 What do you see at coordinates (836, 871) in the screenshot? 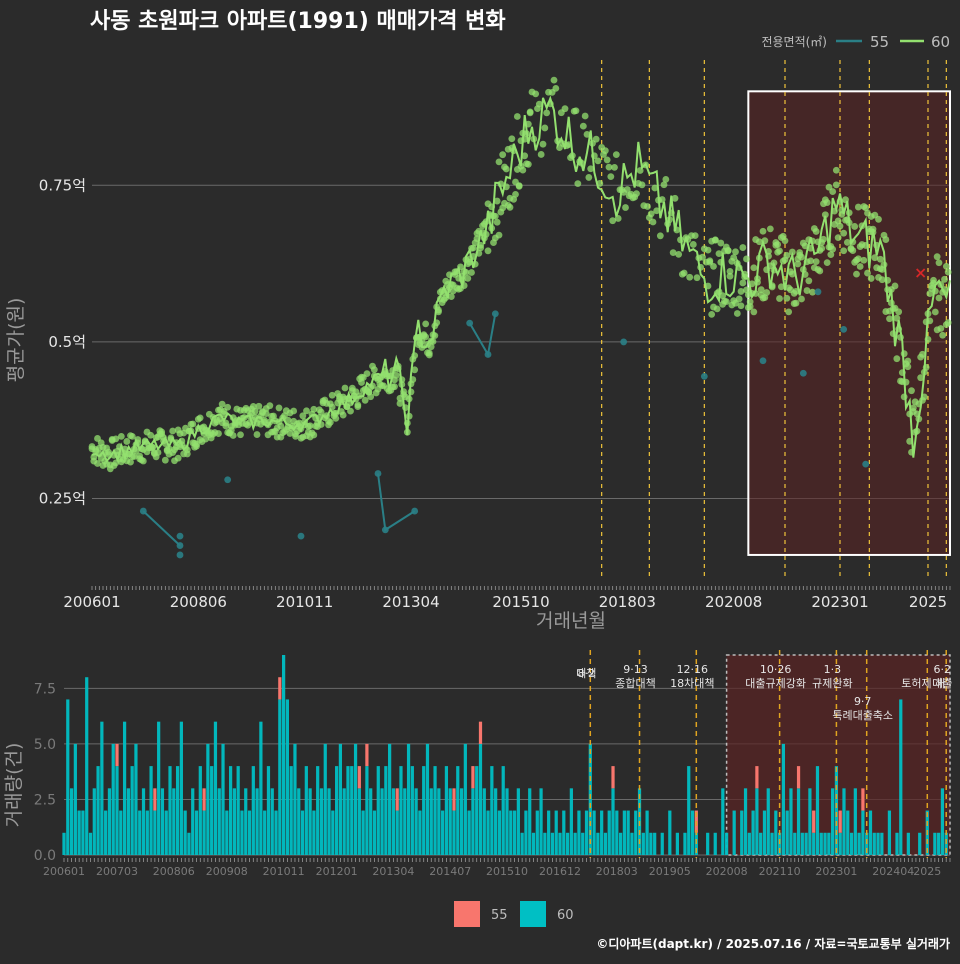
I see `volume-x-tick-label: 202301` at bounding box center [836, 871].